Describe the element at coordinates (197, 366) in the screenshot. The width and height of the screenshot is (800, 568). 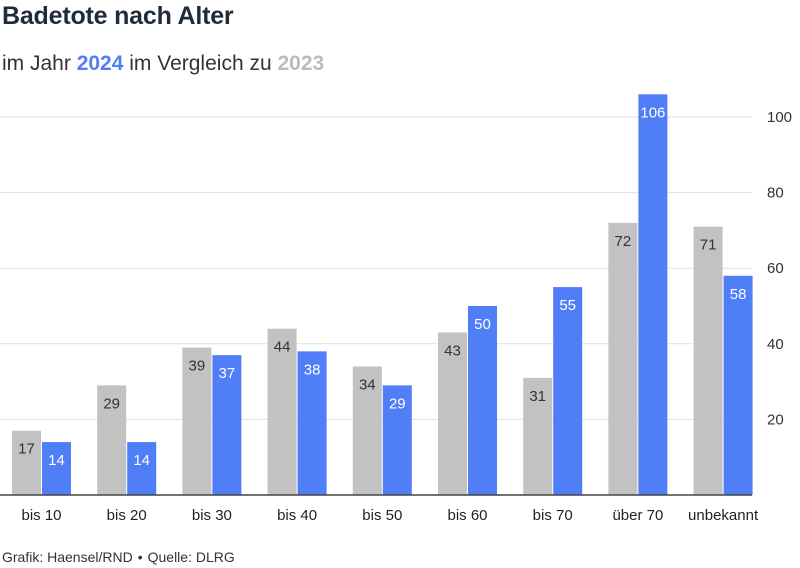
I see `data-label-2023: 39` at that location.